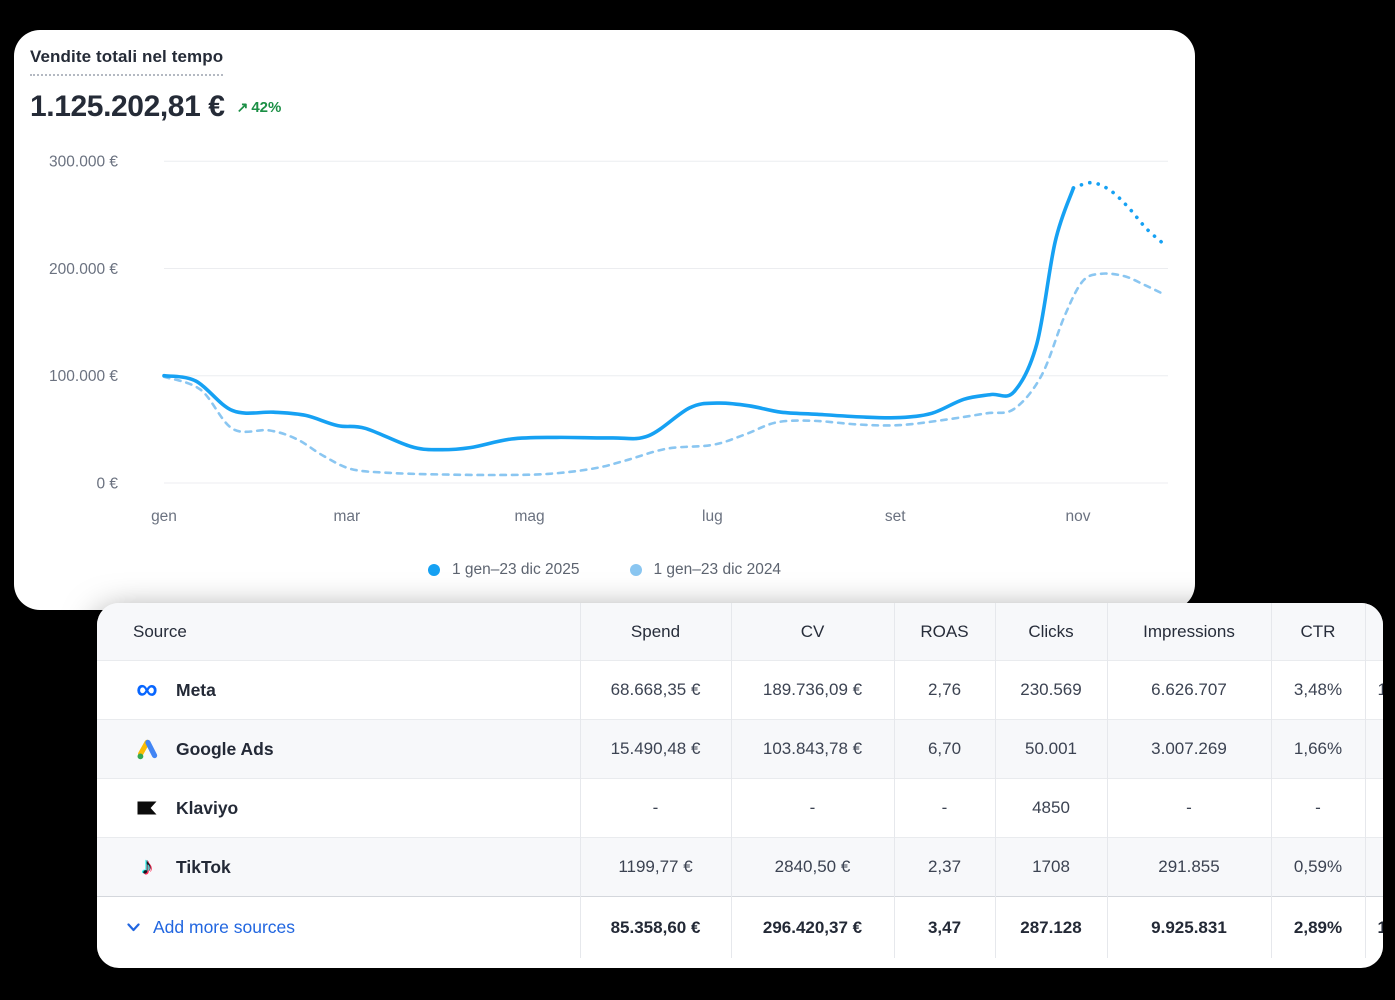 The width and height of the screenshot is (1395, 1000). I want to click on roas-value: 6,70, so click(944, 749).